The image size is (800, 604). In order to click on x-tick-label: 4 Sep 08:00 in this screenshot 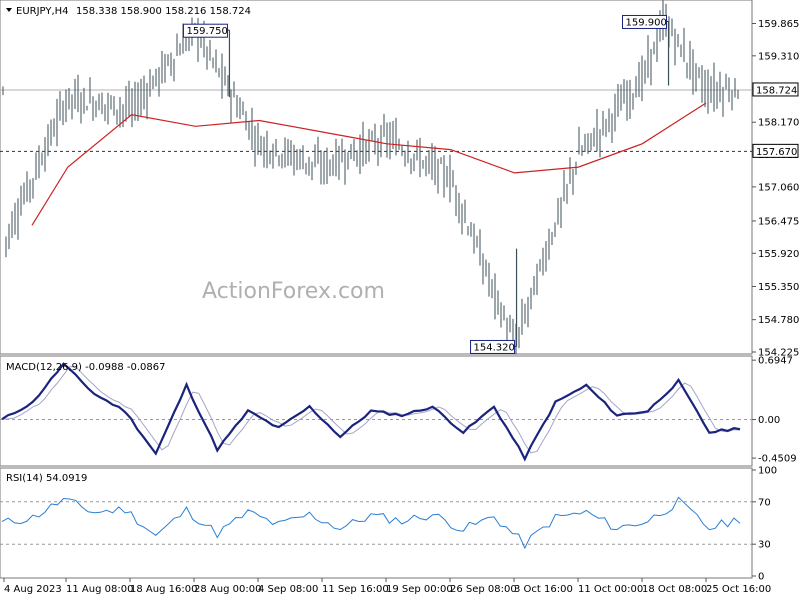, I will do `click(288, 589)`.